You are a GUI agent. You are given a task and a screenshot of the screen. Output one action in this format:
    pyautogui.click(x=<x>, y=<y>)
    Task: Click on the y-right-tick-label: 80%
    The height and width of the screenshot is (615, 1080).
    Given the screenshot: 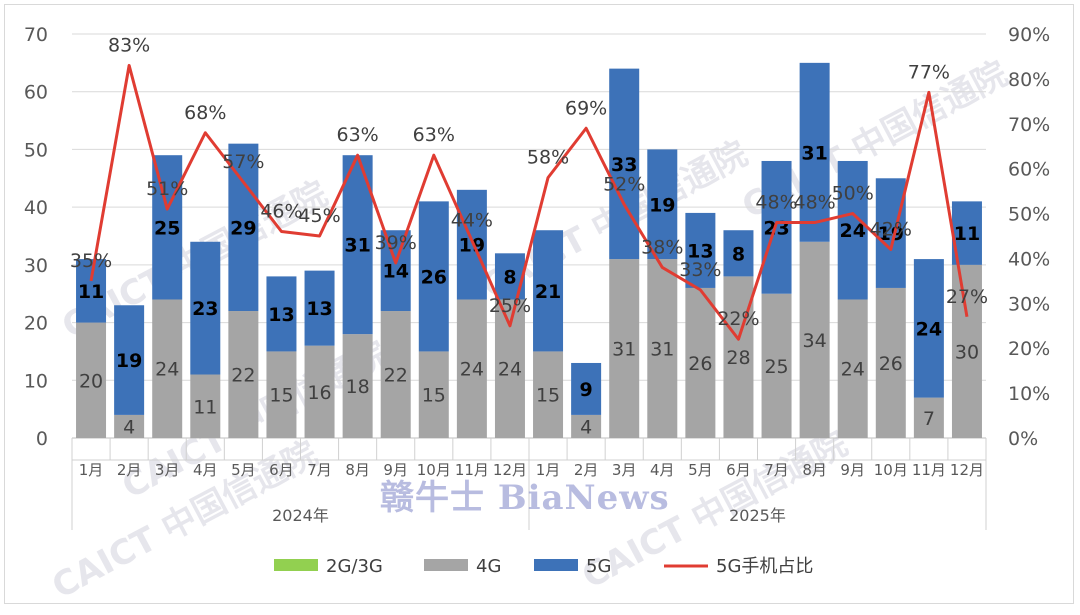 What is the action you would take?
    pyautogui.click(x=1029, y=80)
    